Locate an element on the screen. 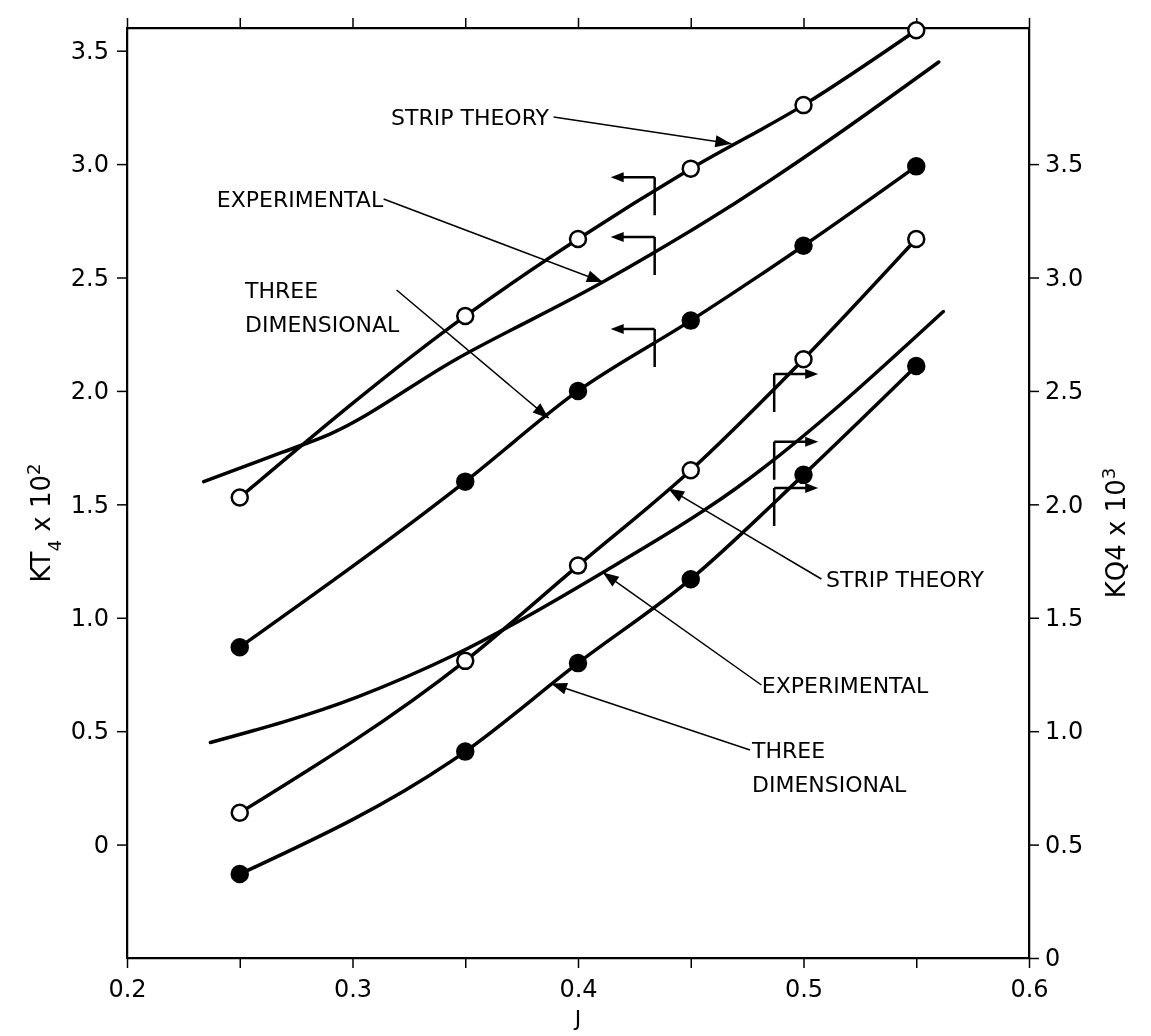 This screenshot has width=1151, height=1036. y-tick-label: 1.5 is located at coordinates (89, 504).